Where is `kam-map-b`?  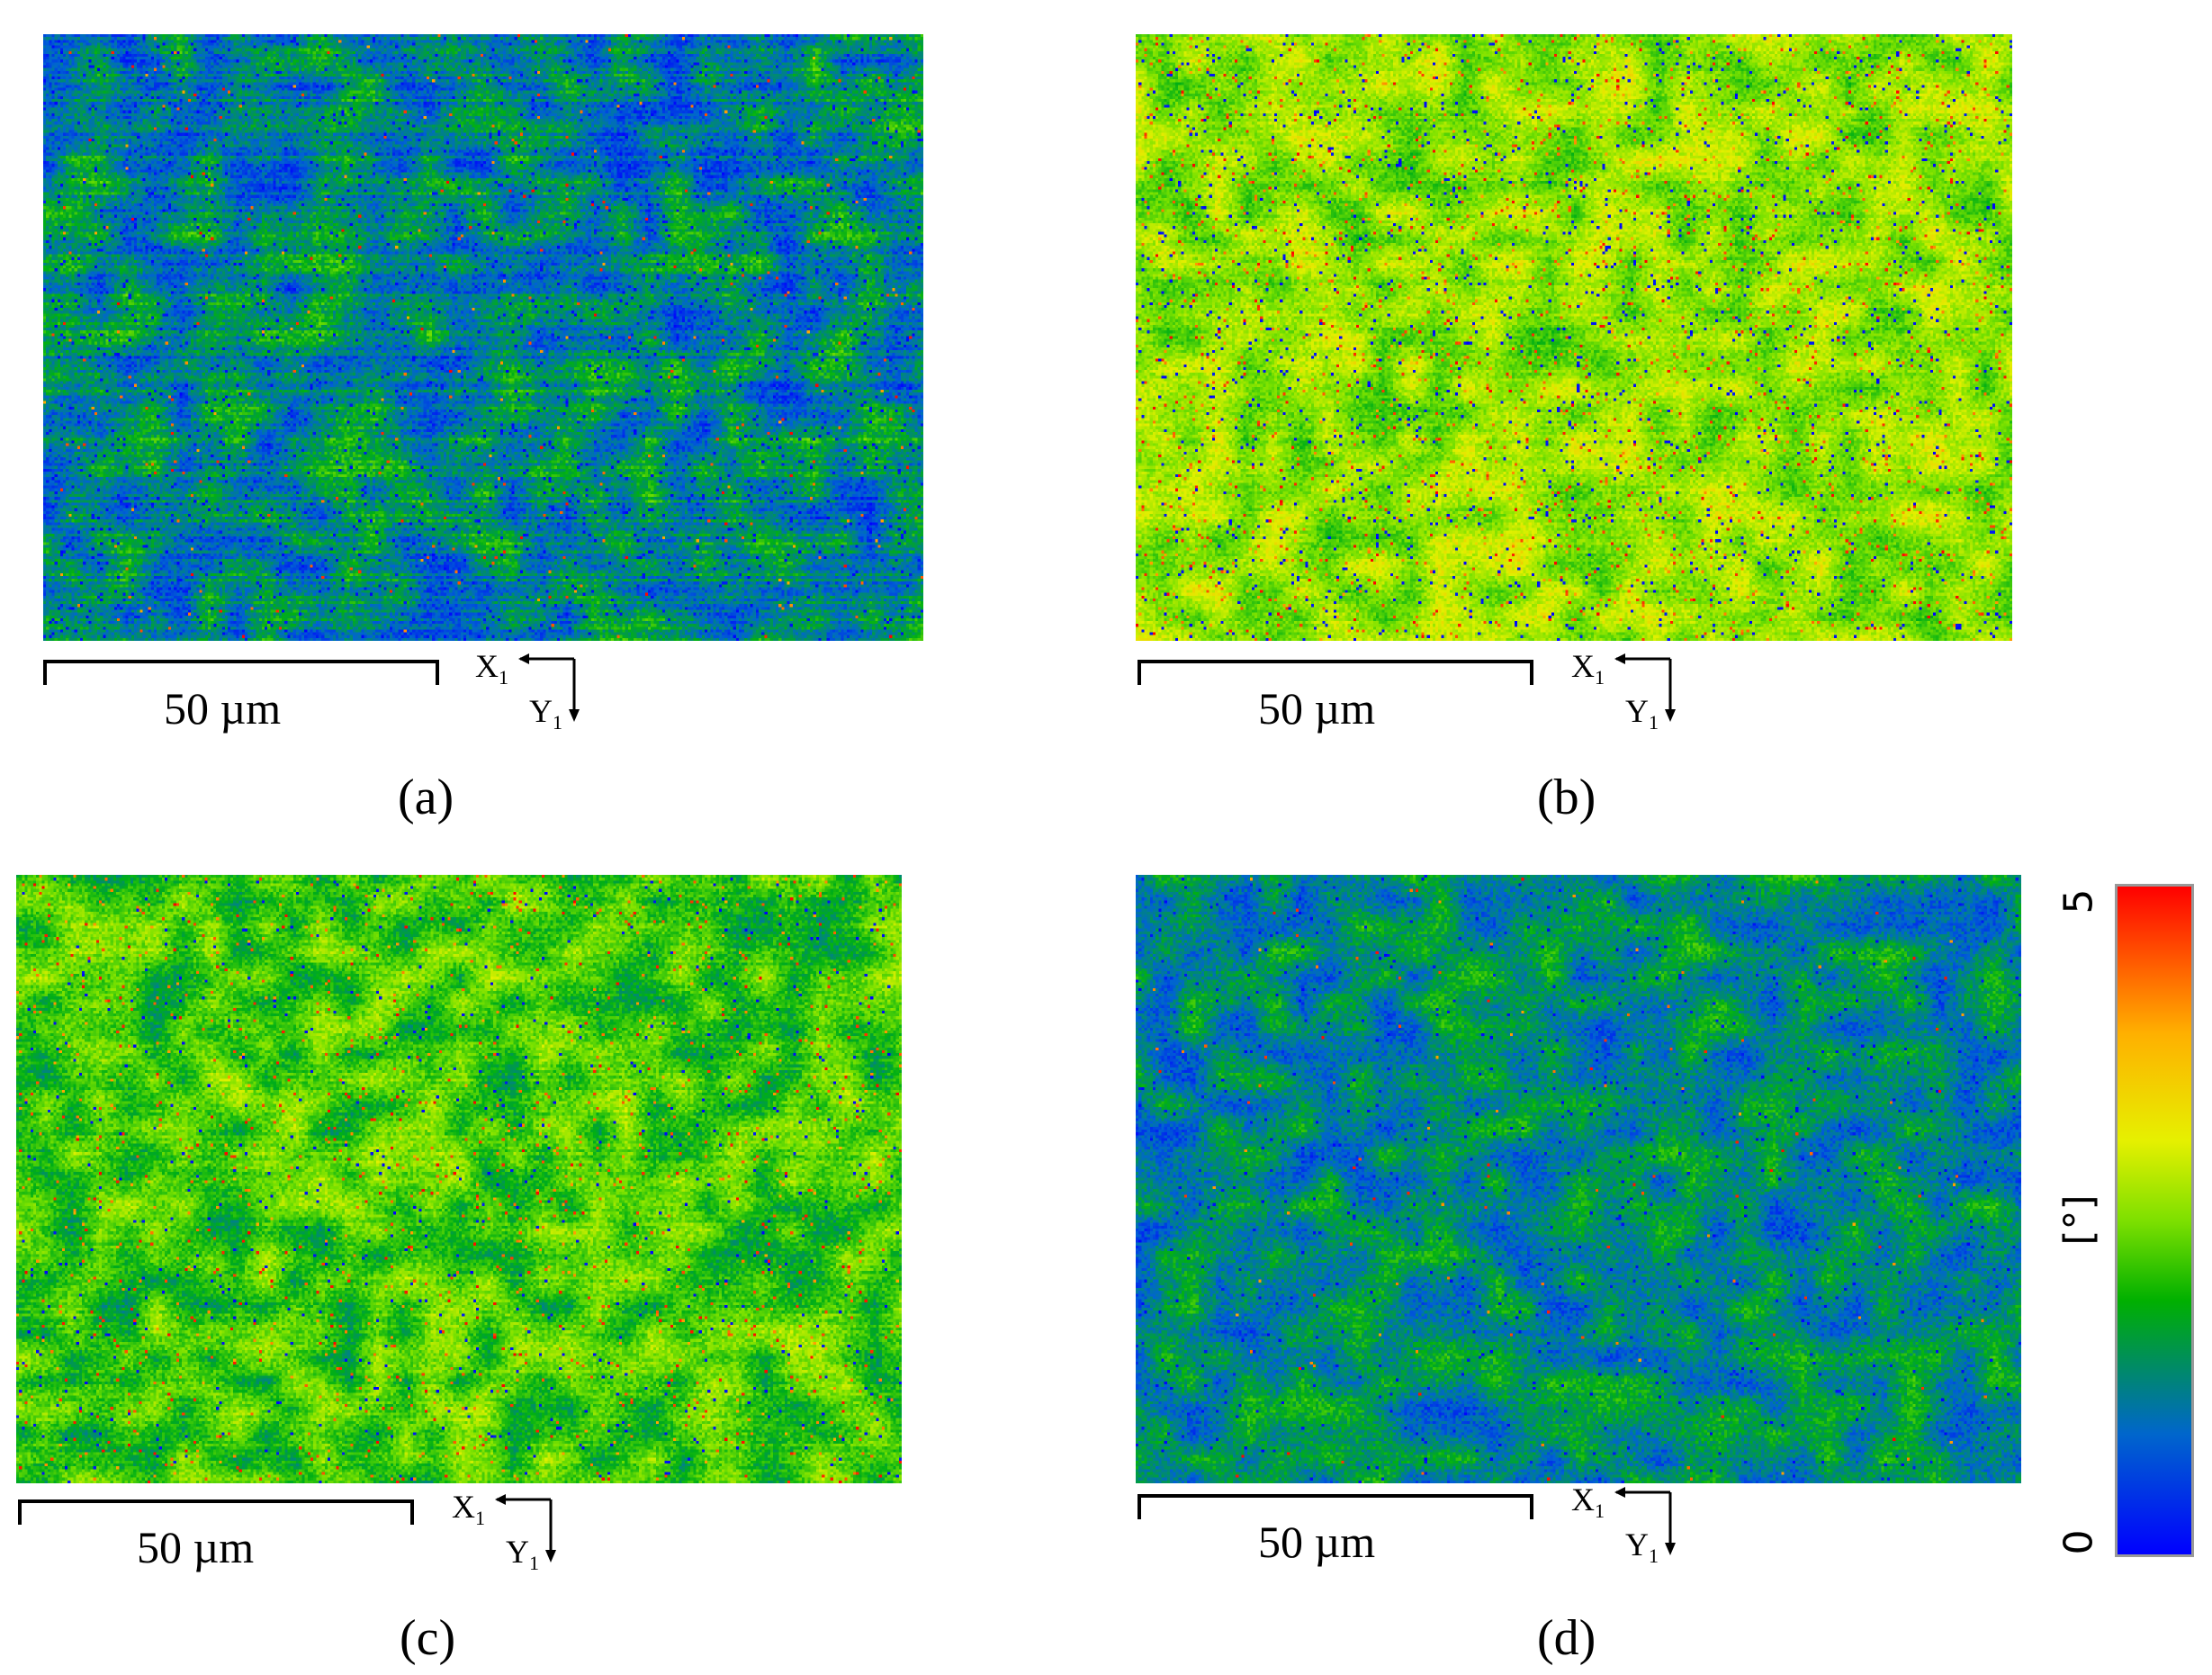
kam-map-b is located at coordinates (1574, 337).